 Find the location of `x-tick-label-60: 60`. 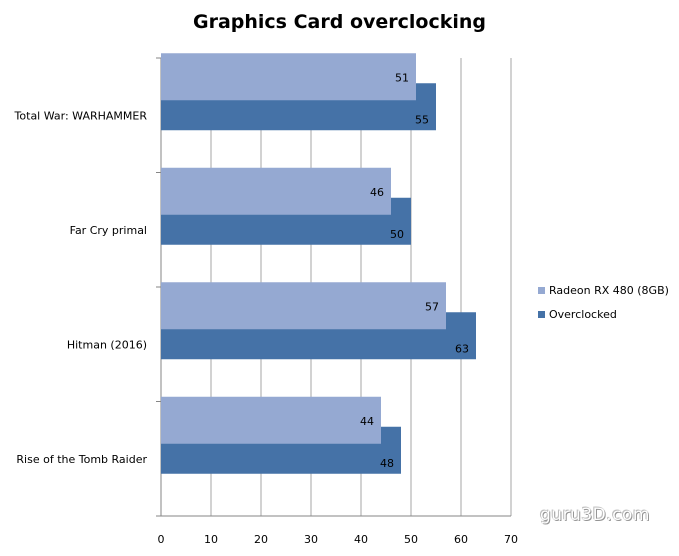

x-tick-label-60: 60 is located at coordinates (461, 539).